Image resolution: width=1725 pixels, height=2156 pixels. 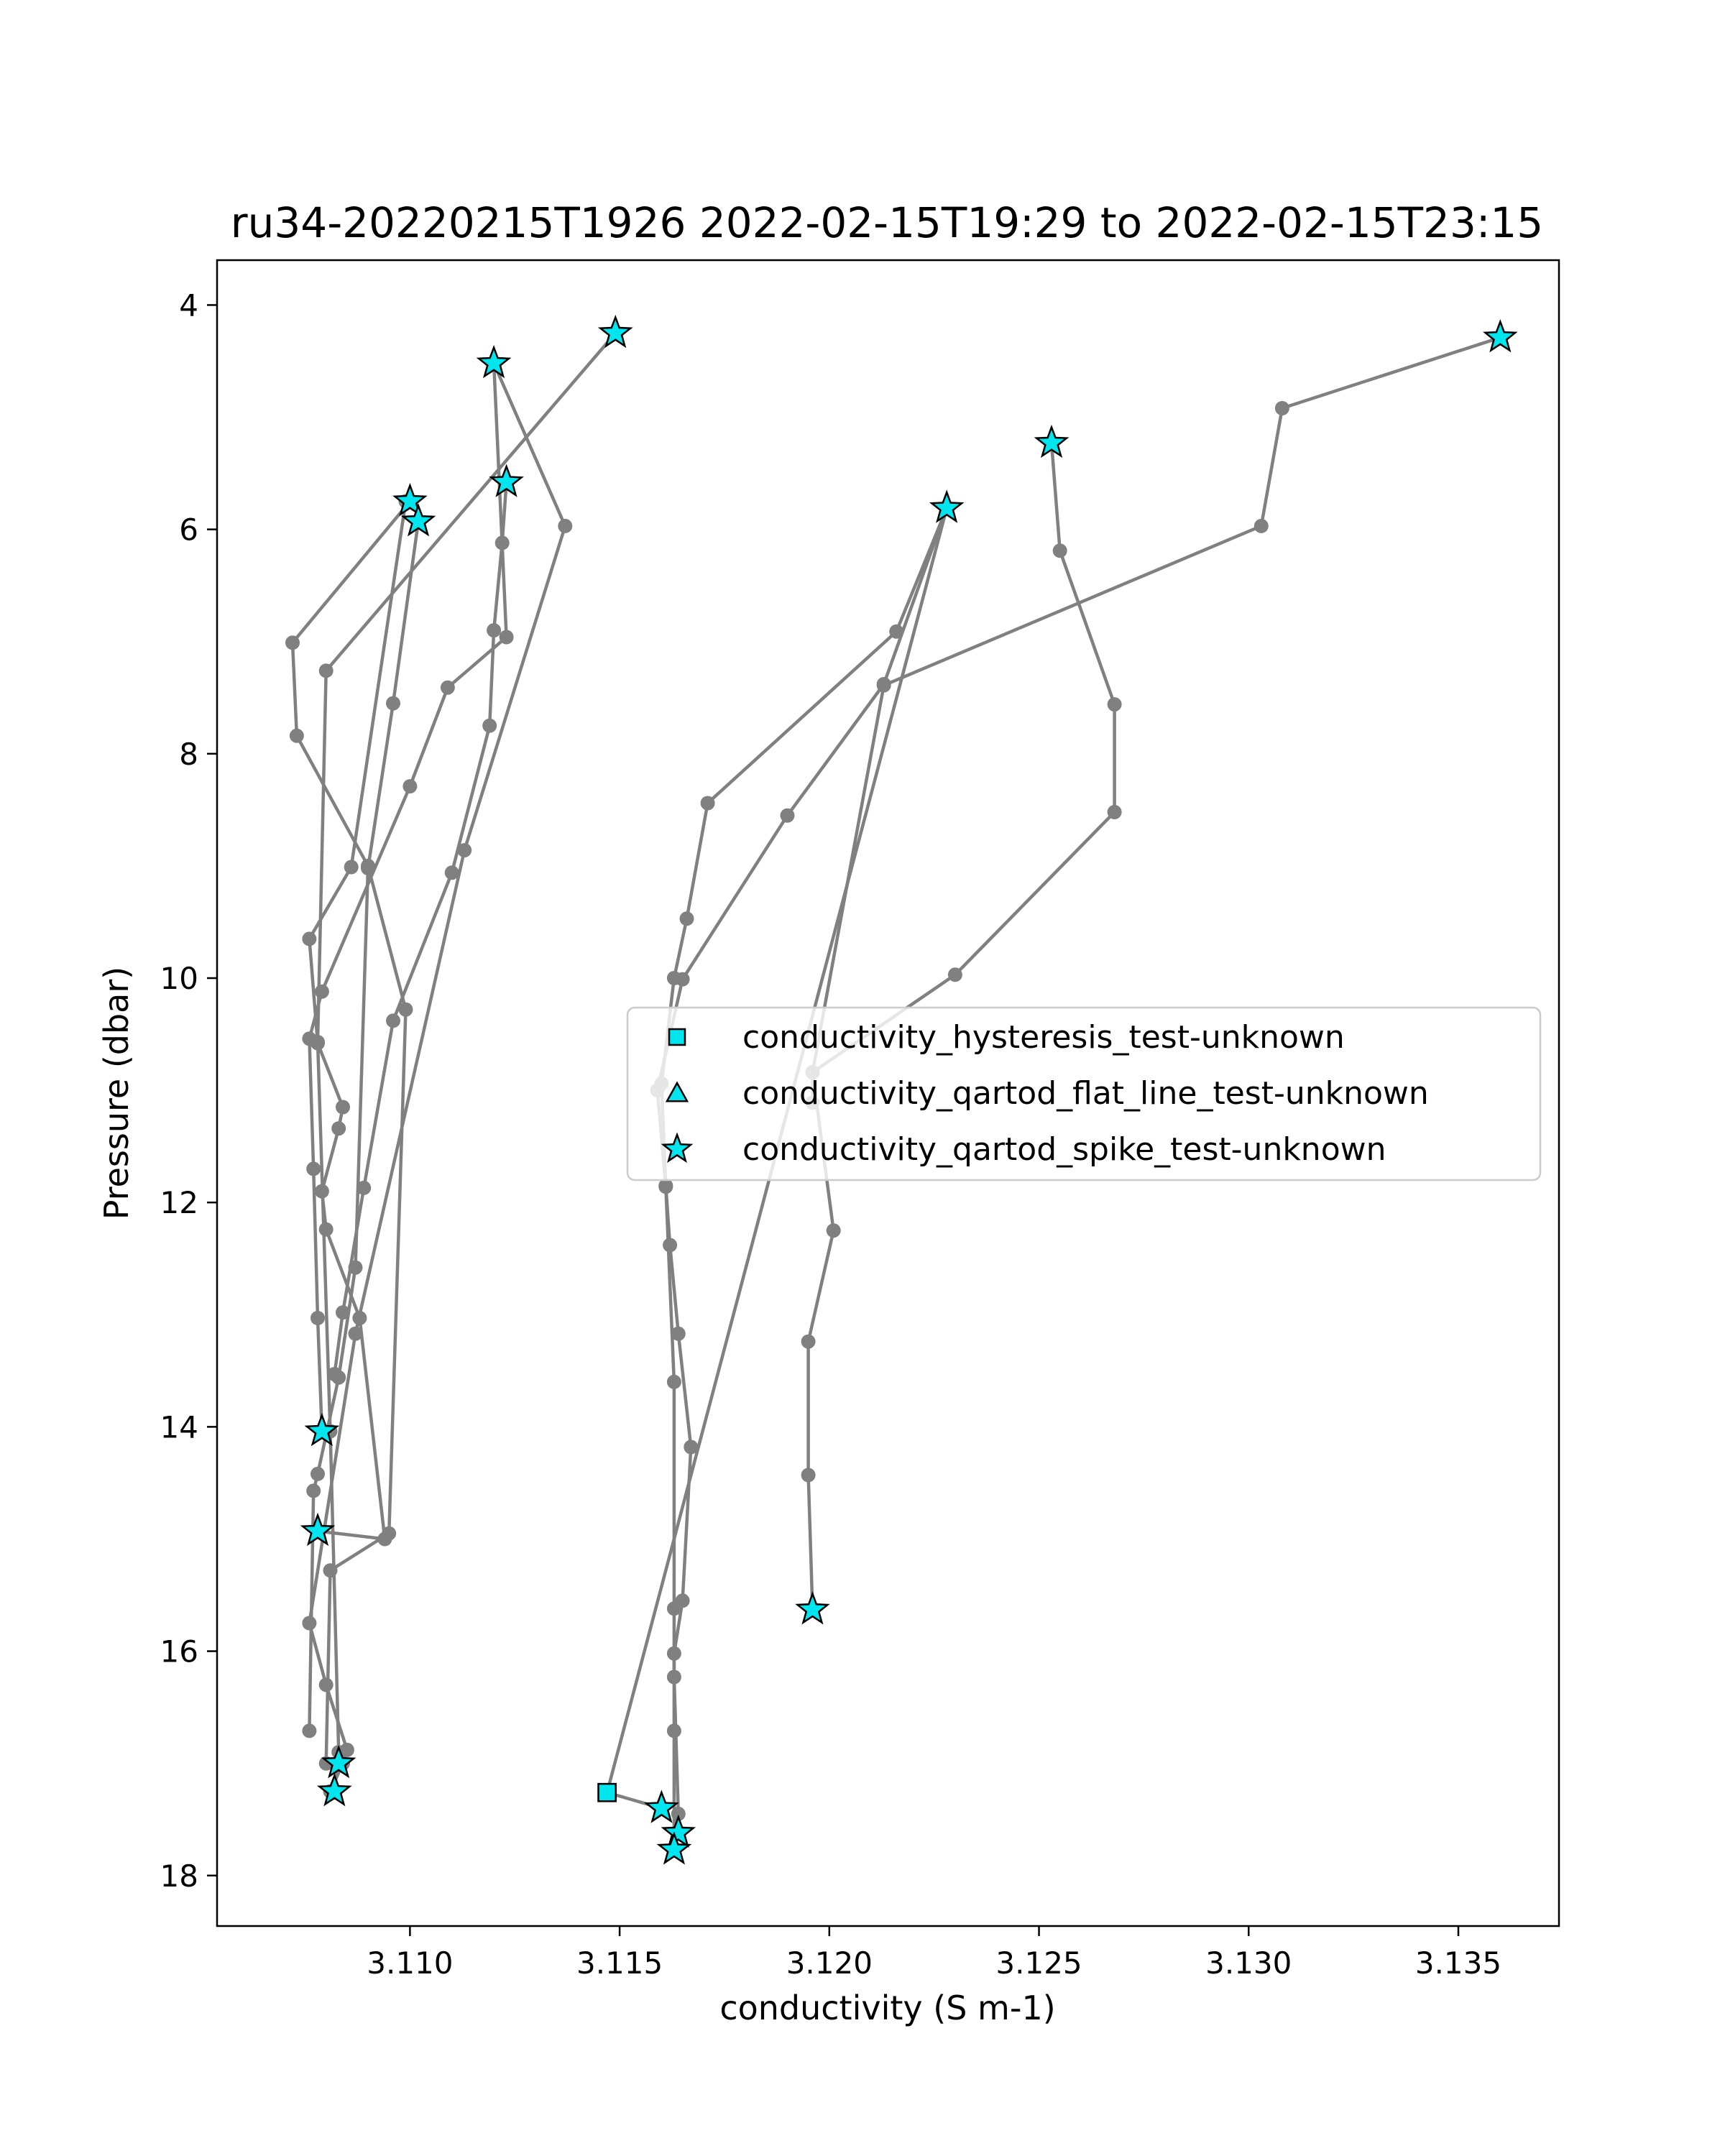 I want to click on x-tick-label: 3.115, so click(x=619, y=1963).